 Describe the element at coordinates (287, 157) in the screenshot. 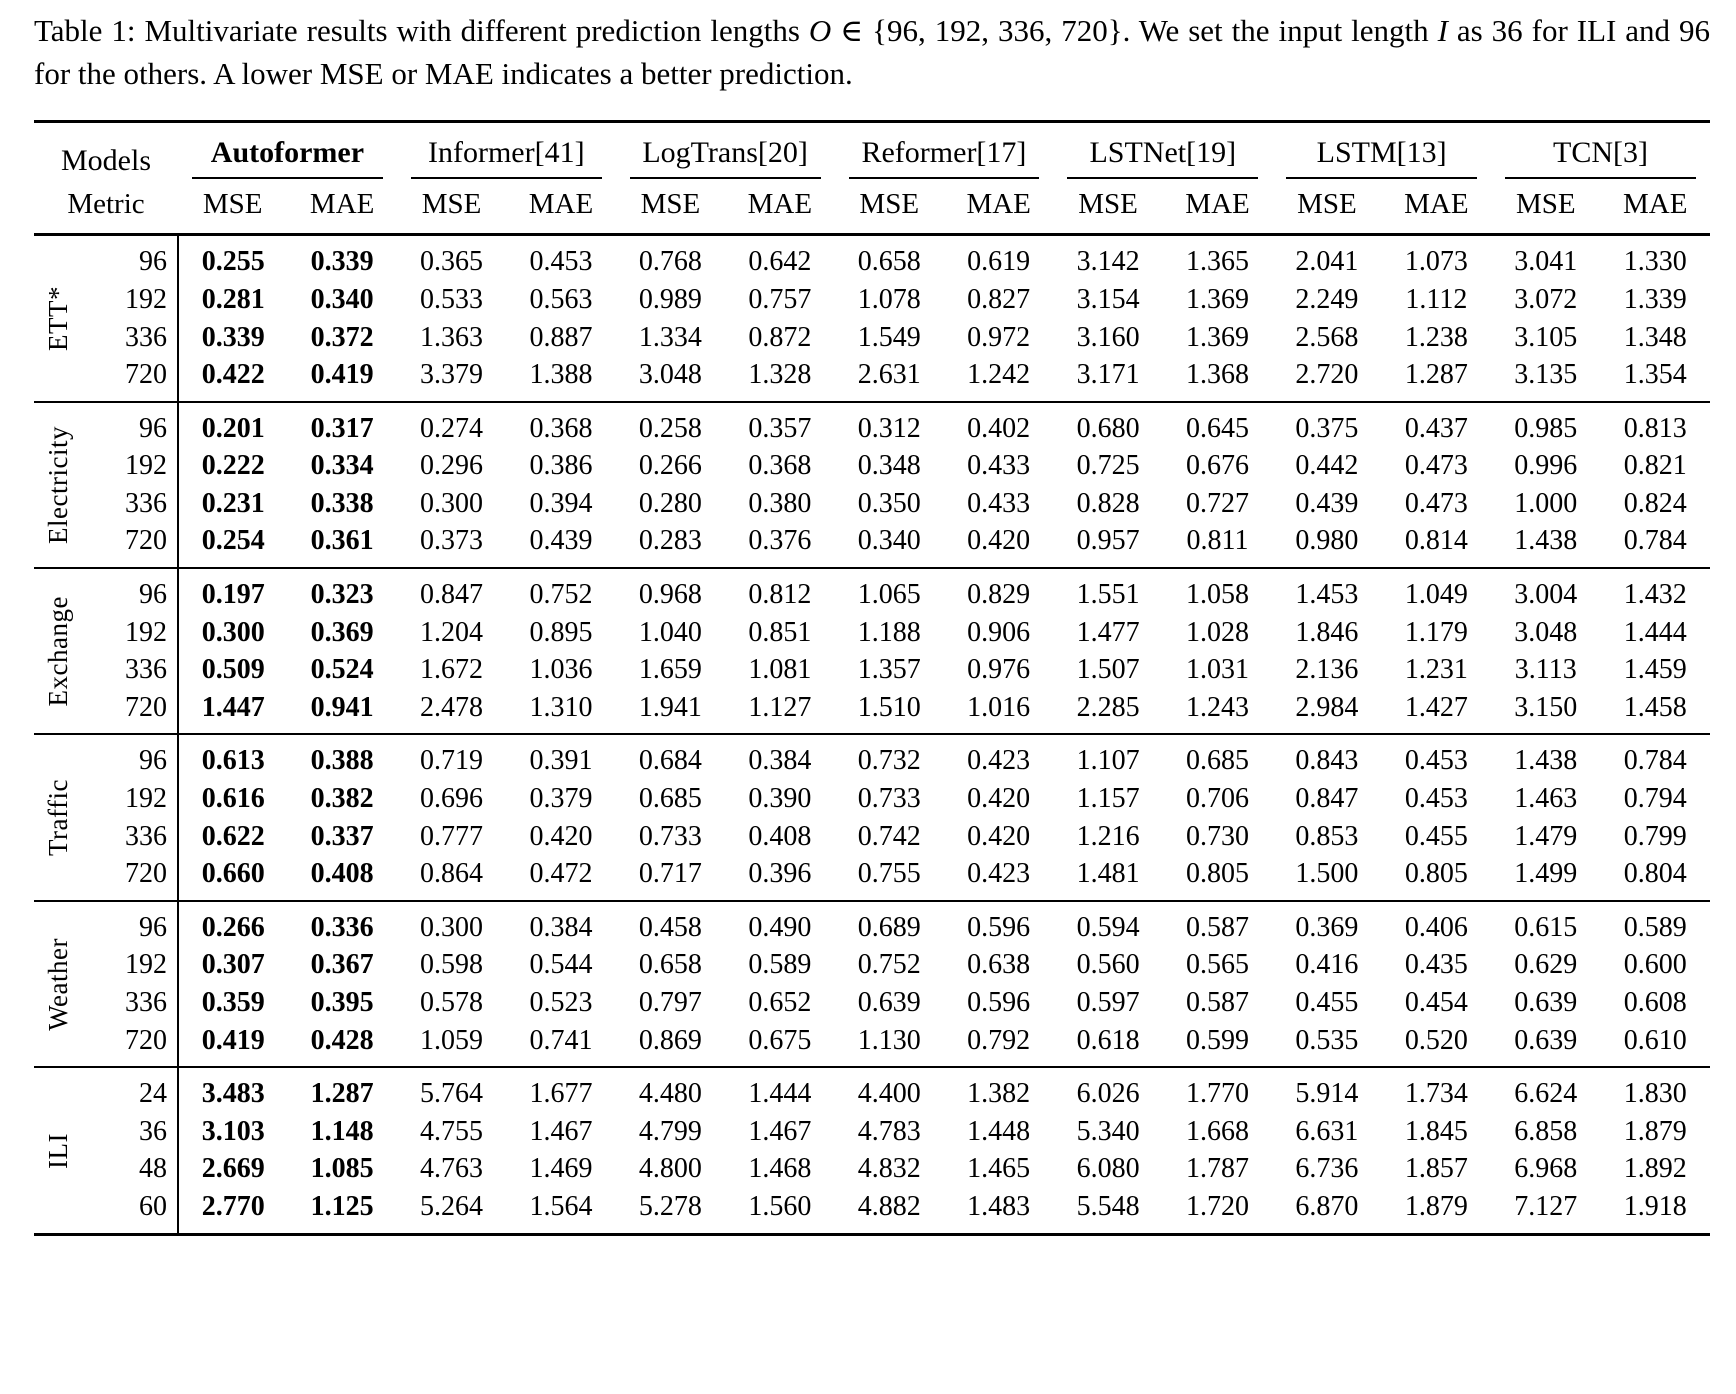

I see `model-name: Autoformer` at that location.